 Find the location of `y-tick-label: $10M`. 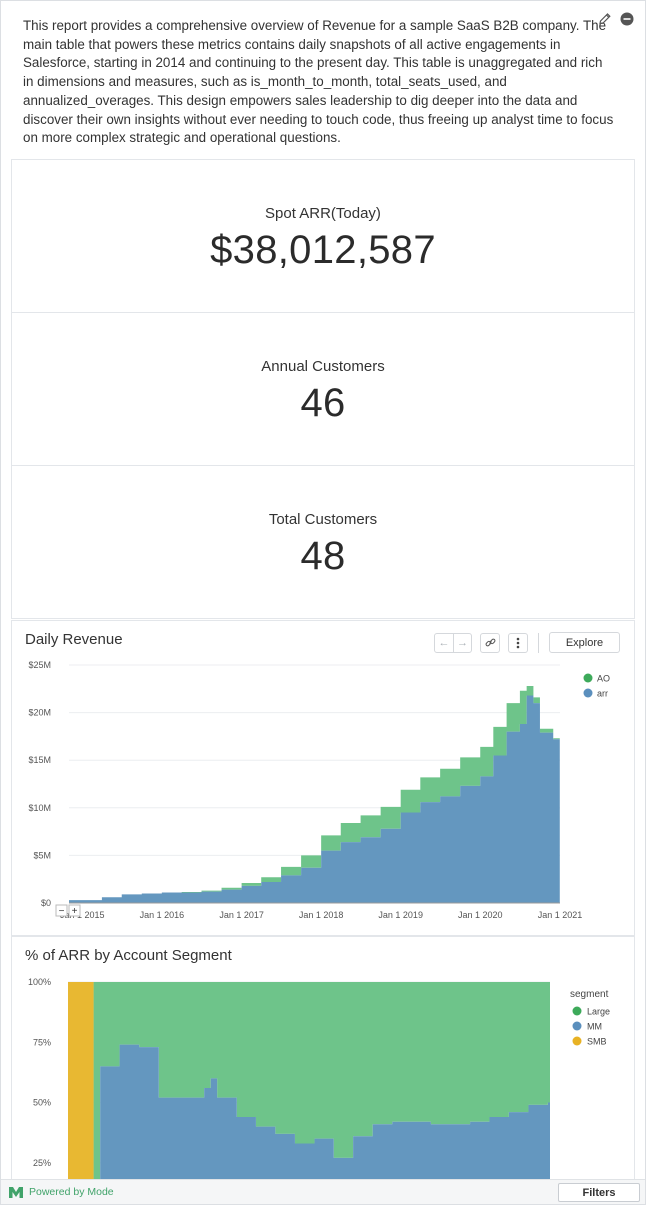

y-tick-label: $10M is located at coordinates (39, 808).